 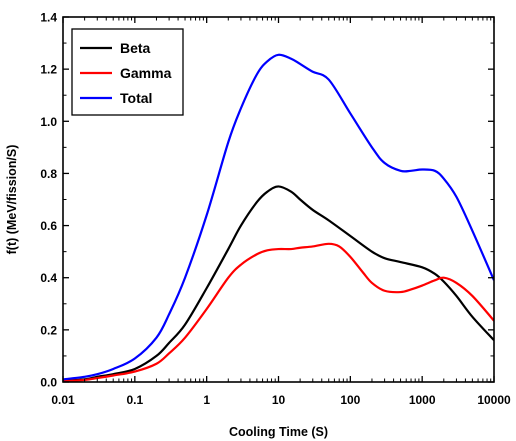 I want to click on y-tick-label: 0.8, so click(x=48, y=174).